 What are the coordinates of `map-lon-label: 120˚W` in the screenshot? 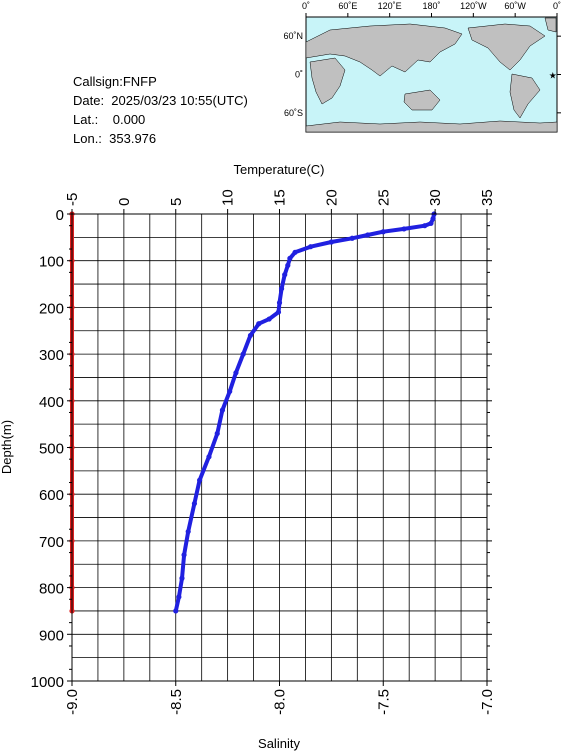 It's located at (473, 6).